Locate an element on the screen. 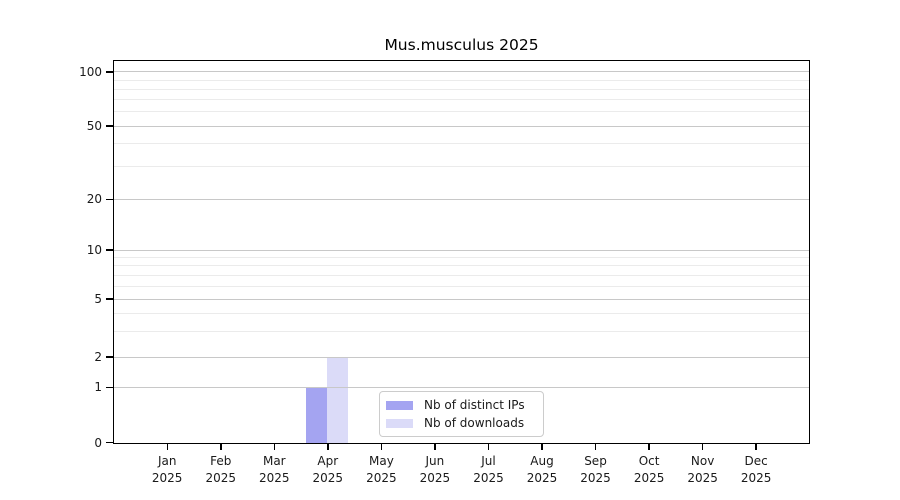 The height and width of the screenshot is (500, 900). legend-item: Nb of distinct IPs is located at coordinates (461, 405).